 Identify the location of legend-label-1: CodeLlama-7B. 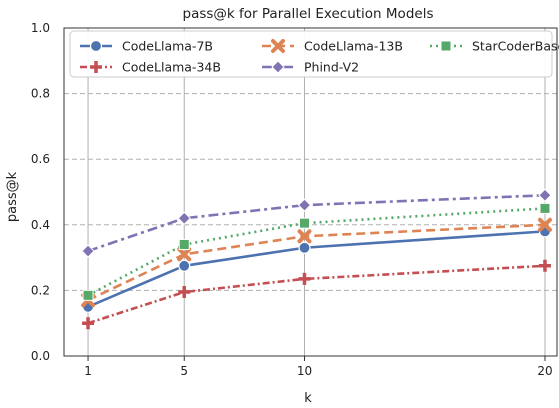
(167, 46).